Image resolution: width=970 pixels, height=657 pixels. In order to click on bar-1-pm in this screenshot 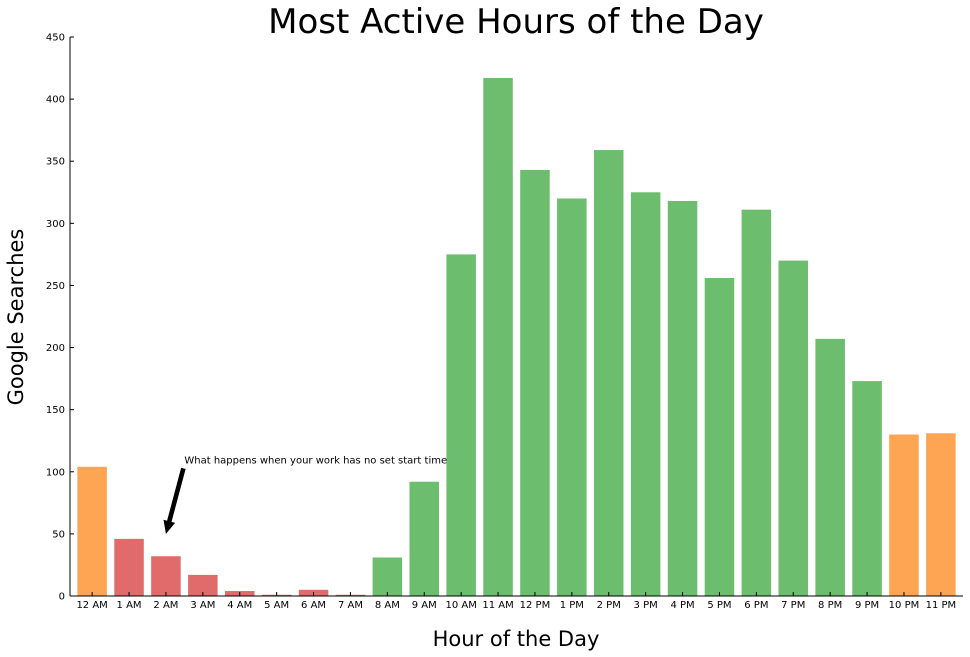, I will do `click(572, 397)`.